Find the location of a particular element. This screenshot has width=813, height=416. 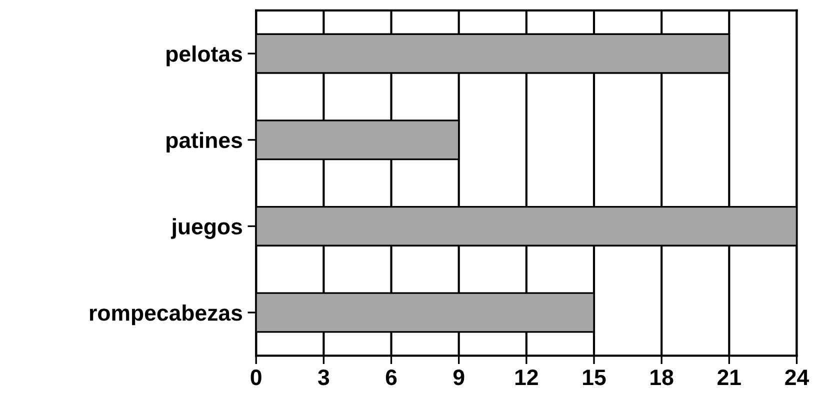

y-tick-label: patines is located at coordinates (204, 142).